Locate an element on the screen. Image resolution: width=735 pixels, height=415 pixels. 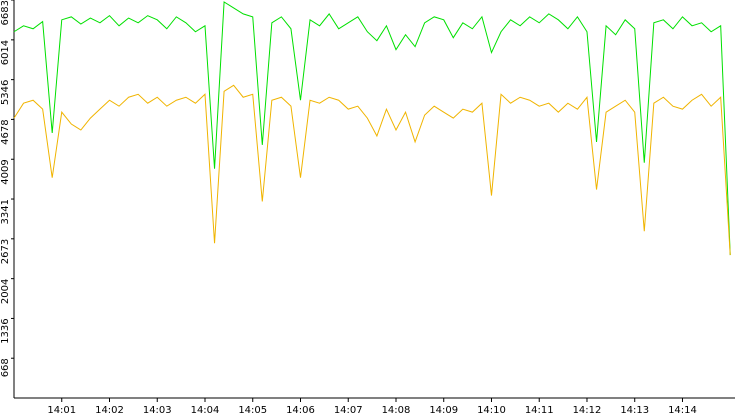
y-tick-label: 6683 is located at coordinates (5, 12).